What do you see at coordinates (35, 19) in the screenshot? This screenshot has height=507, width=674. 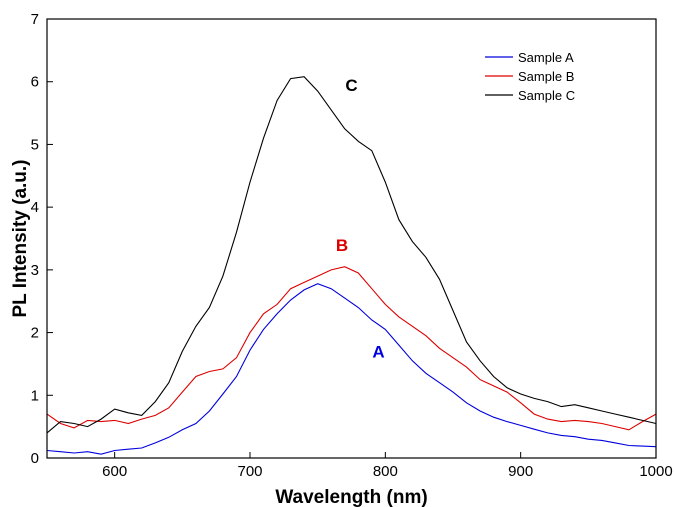 I see `y-tick-label: 7` at bounding box center [35, 19].